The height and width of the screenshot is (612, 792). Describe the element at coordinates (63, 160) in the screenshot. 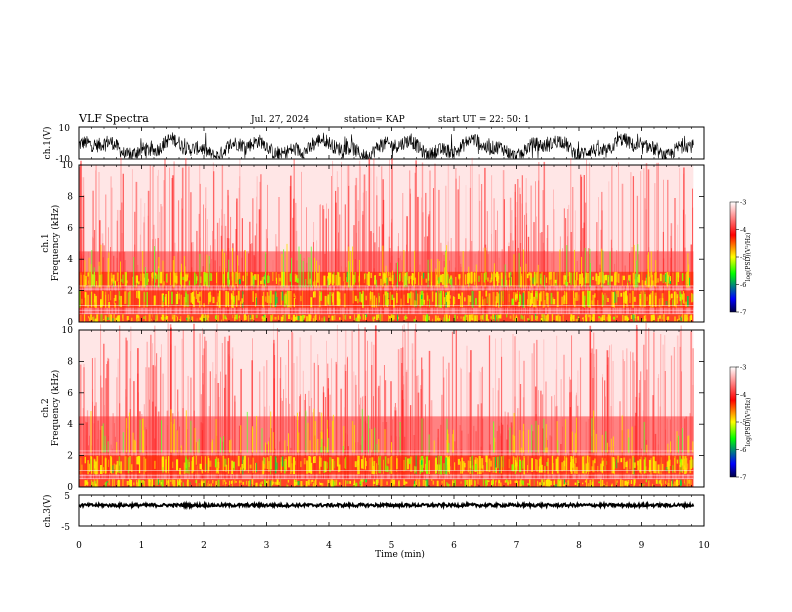

I see `ch1-ytick-bottom: -10` at that location.